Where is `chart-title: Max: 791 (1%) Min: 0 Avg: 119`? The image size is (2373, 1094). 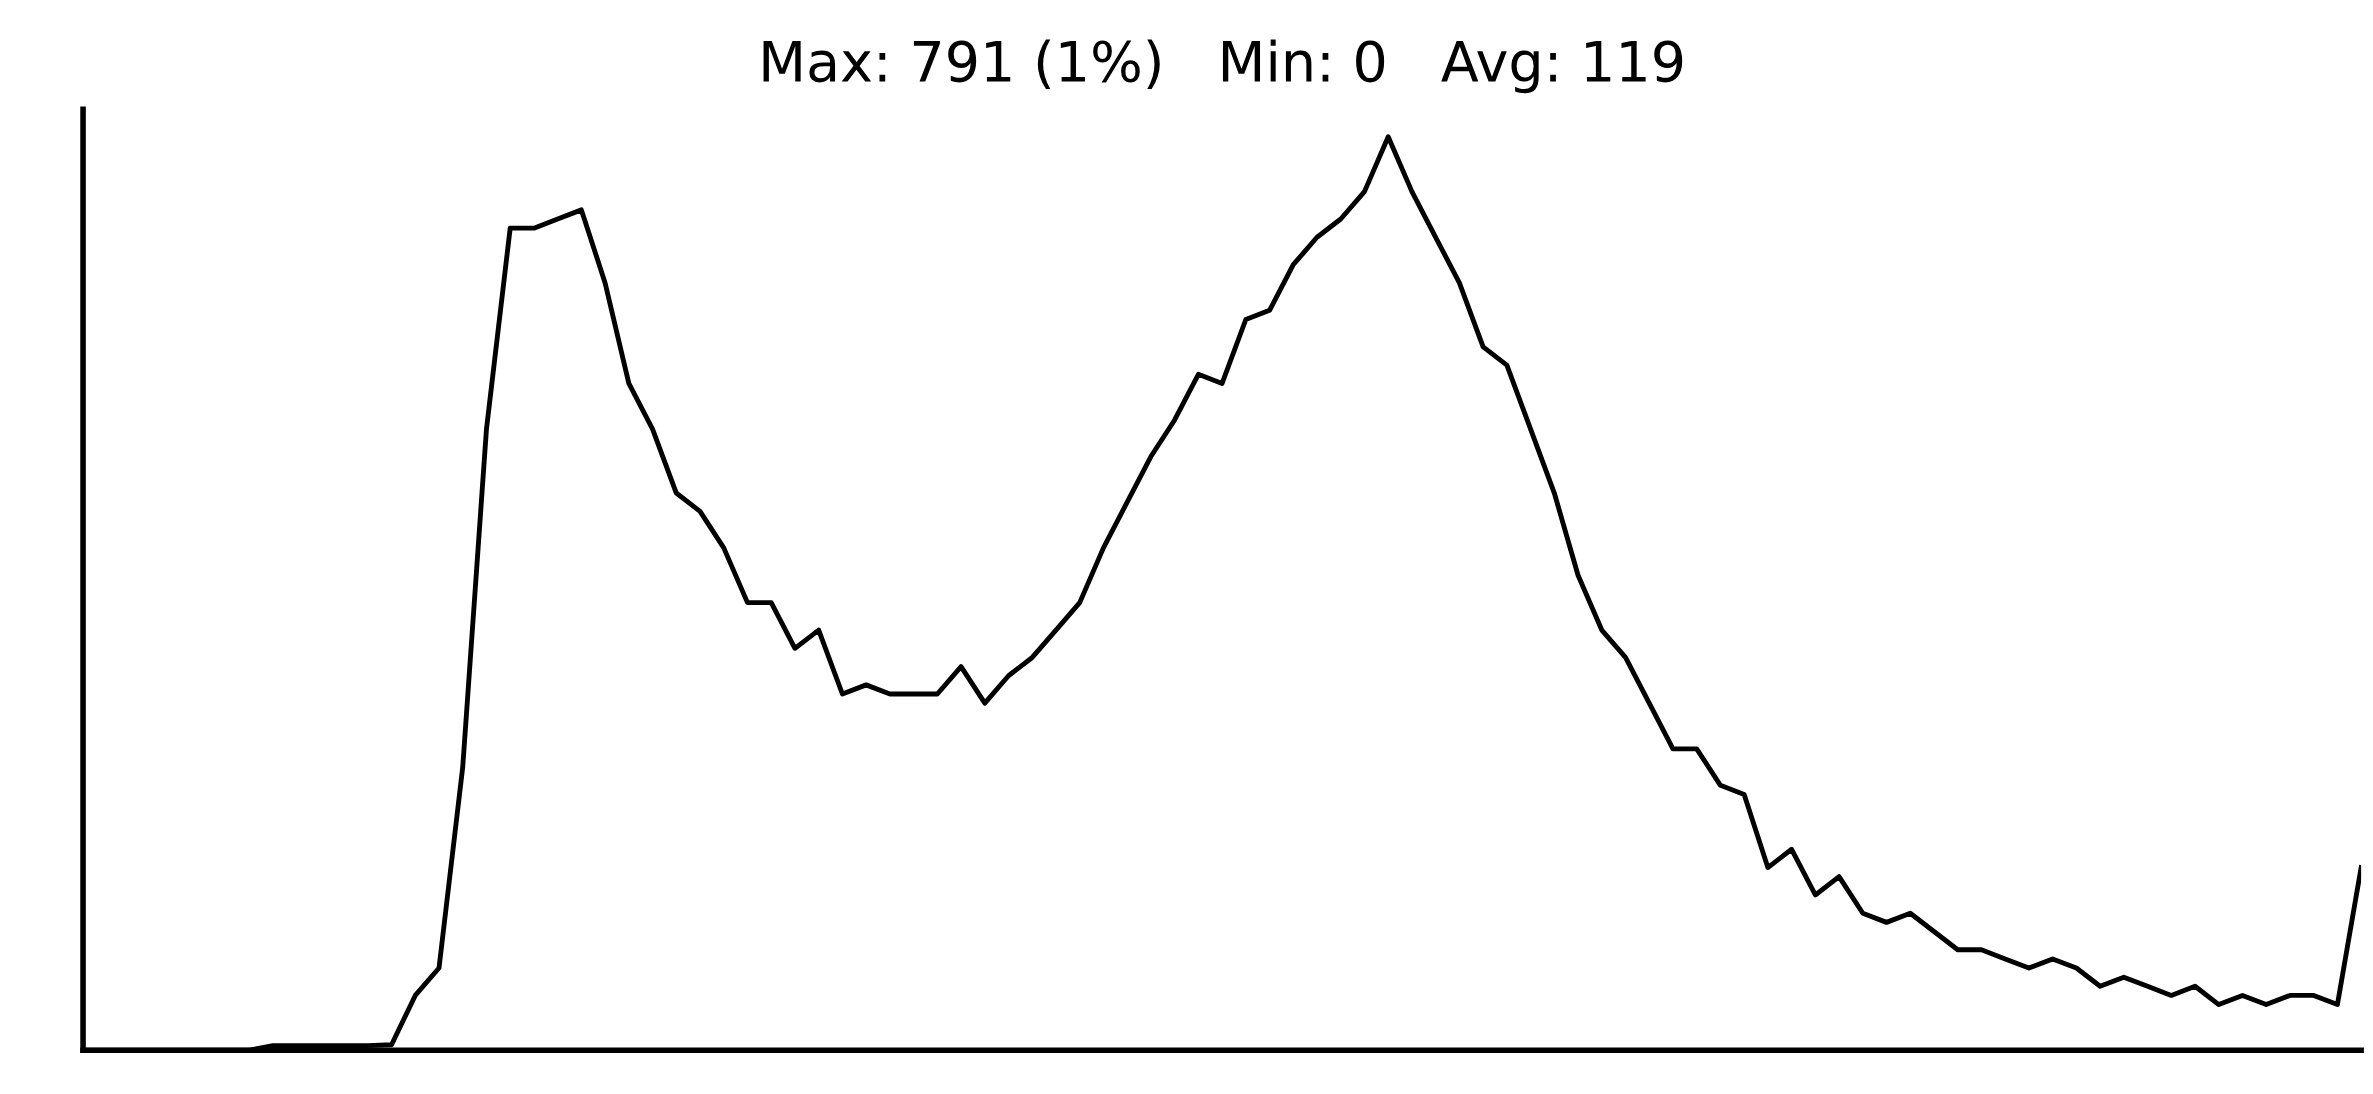 chart-title: Max: 791 (1%) Min: 0 Avg: 119 is located at coordinates (1223, 66).